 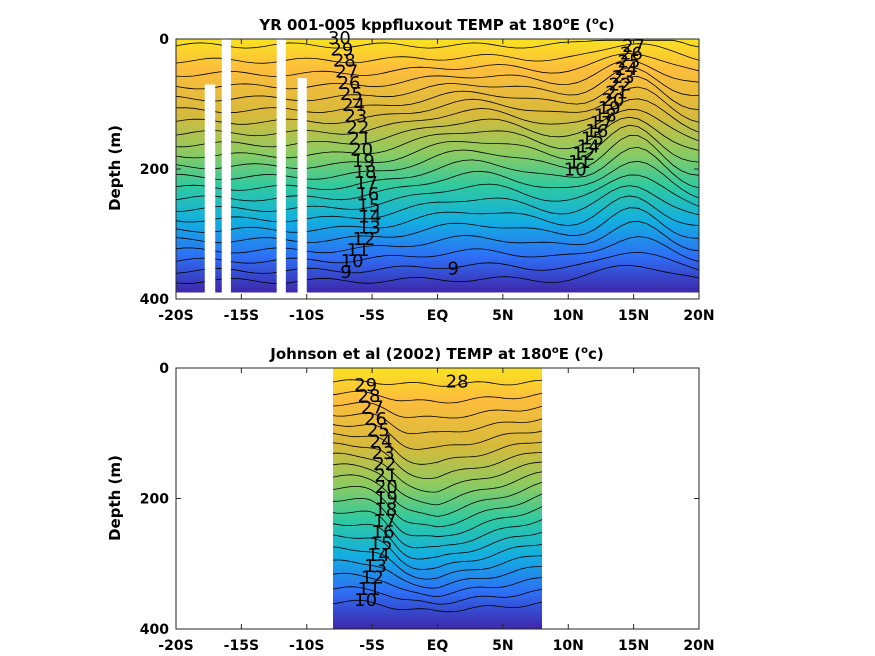 I want to click on x-tick-label: 5N, so click(x=502, y=646).